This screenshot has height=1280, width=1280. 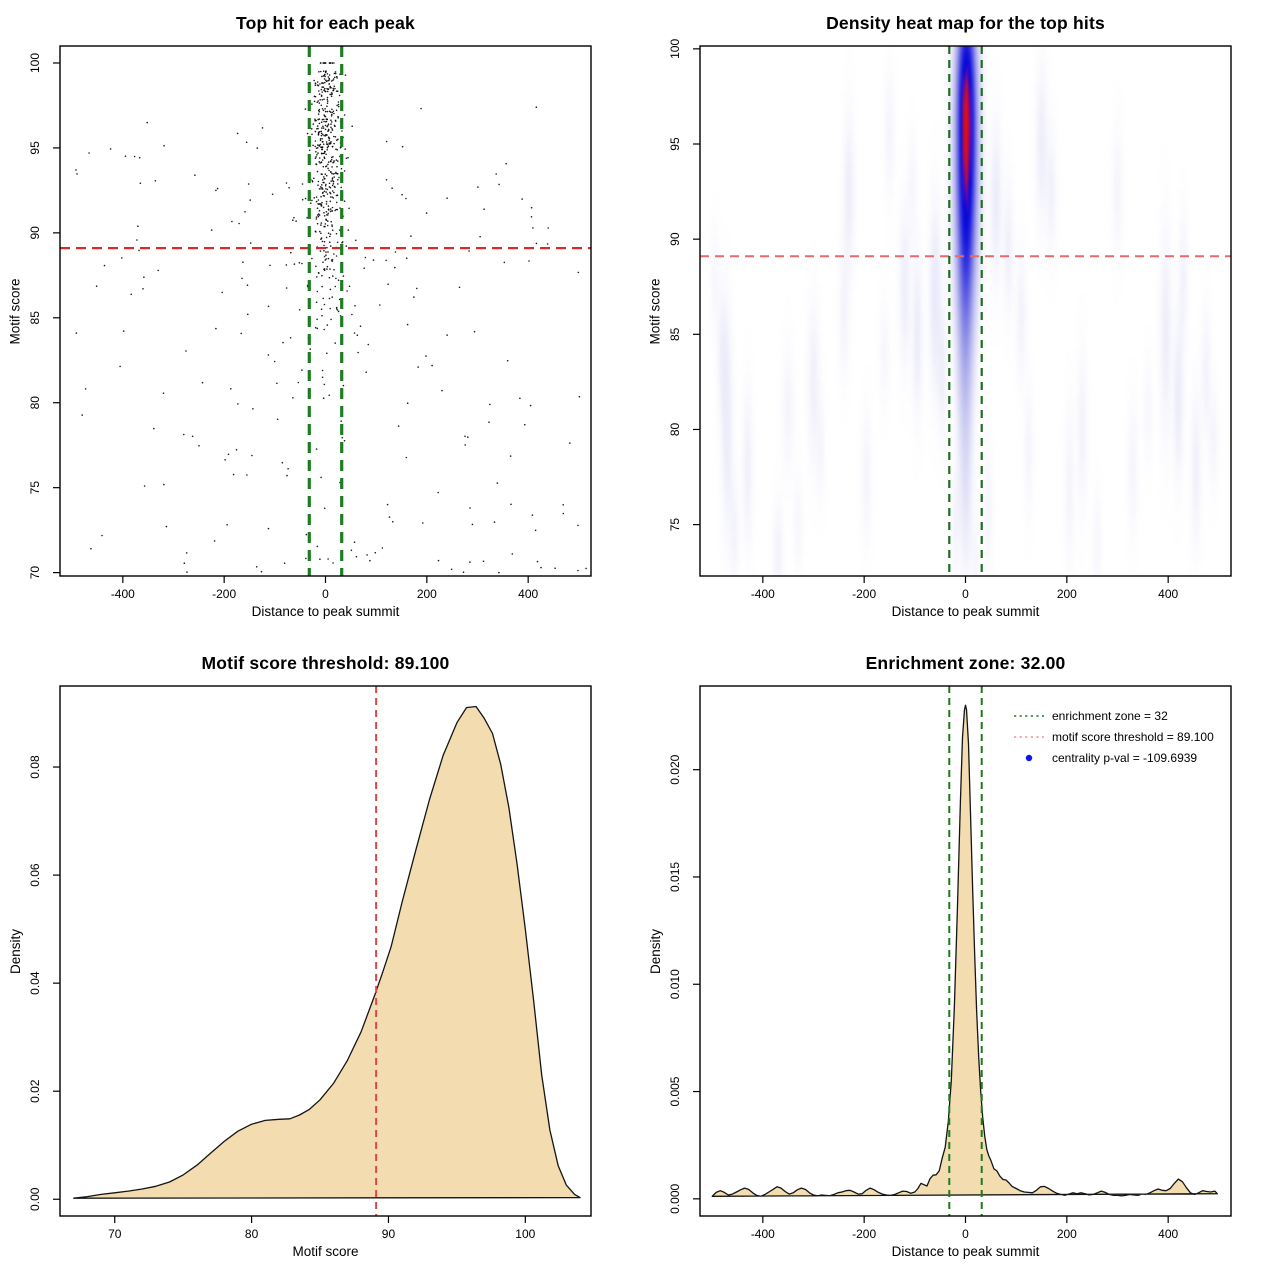 What do you see at coordinates (675, 769) in the screenshot?
I see `y-tick-label: 0.020` at bounding box center [675, 769].